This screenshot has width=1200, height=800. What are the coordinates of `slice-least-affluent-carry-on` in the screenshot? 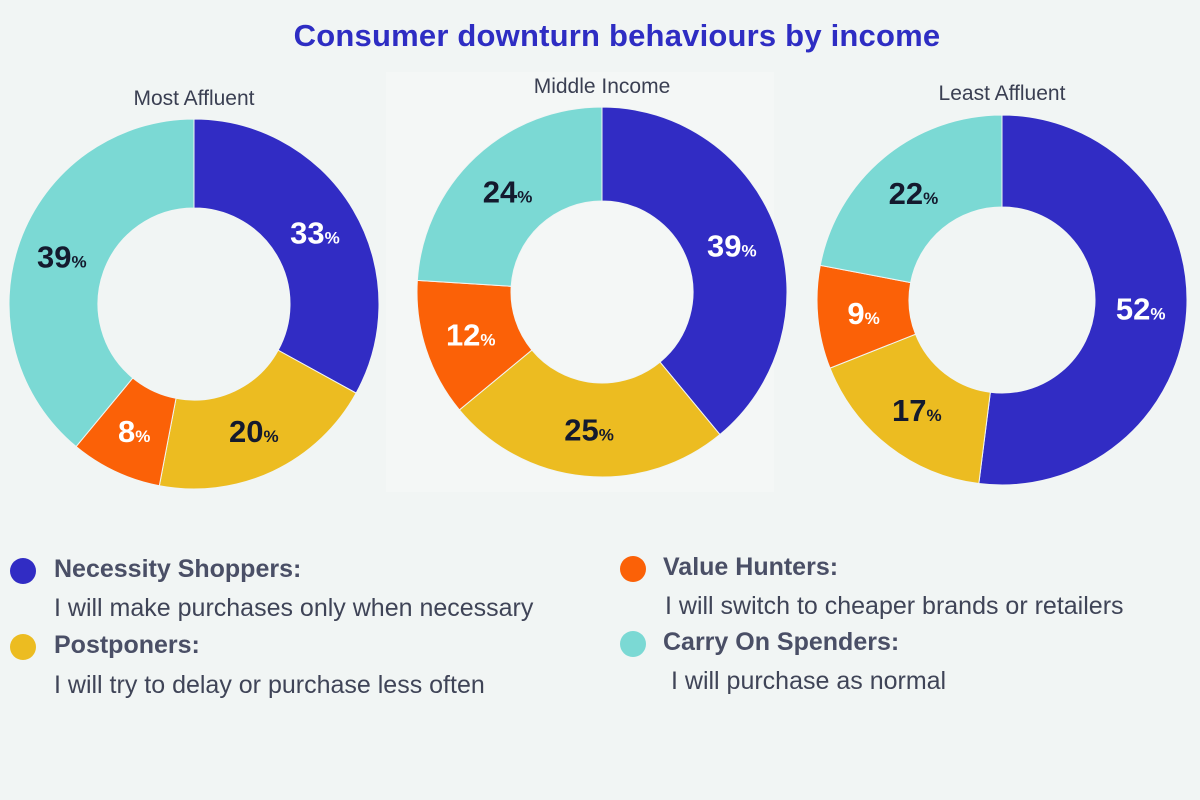 It's located at (911, 199).